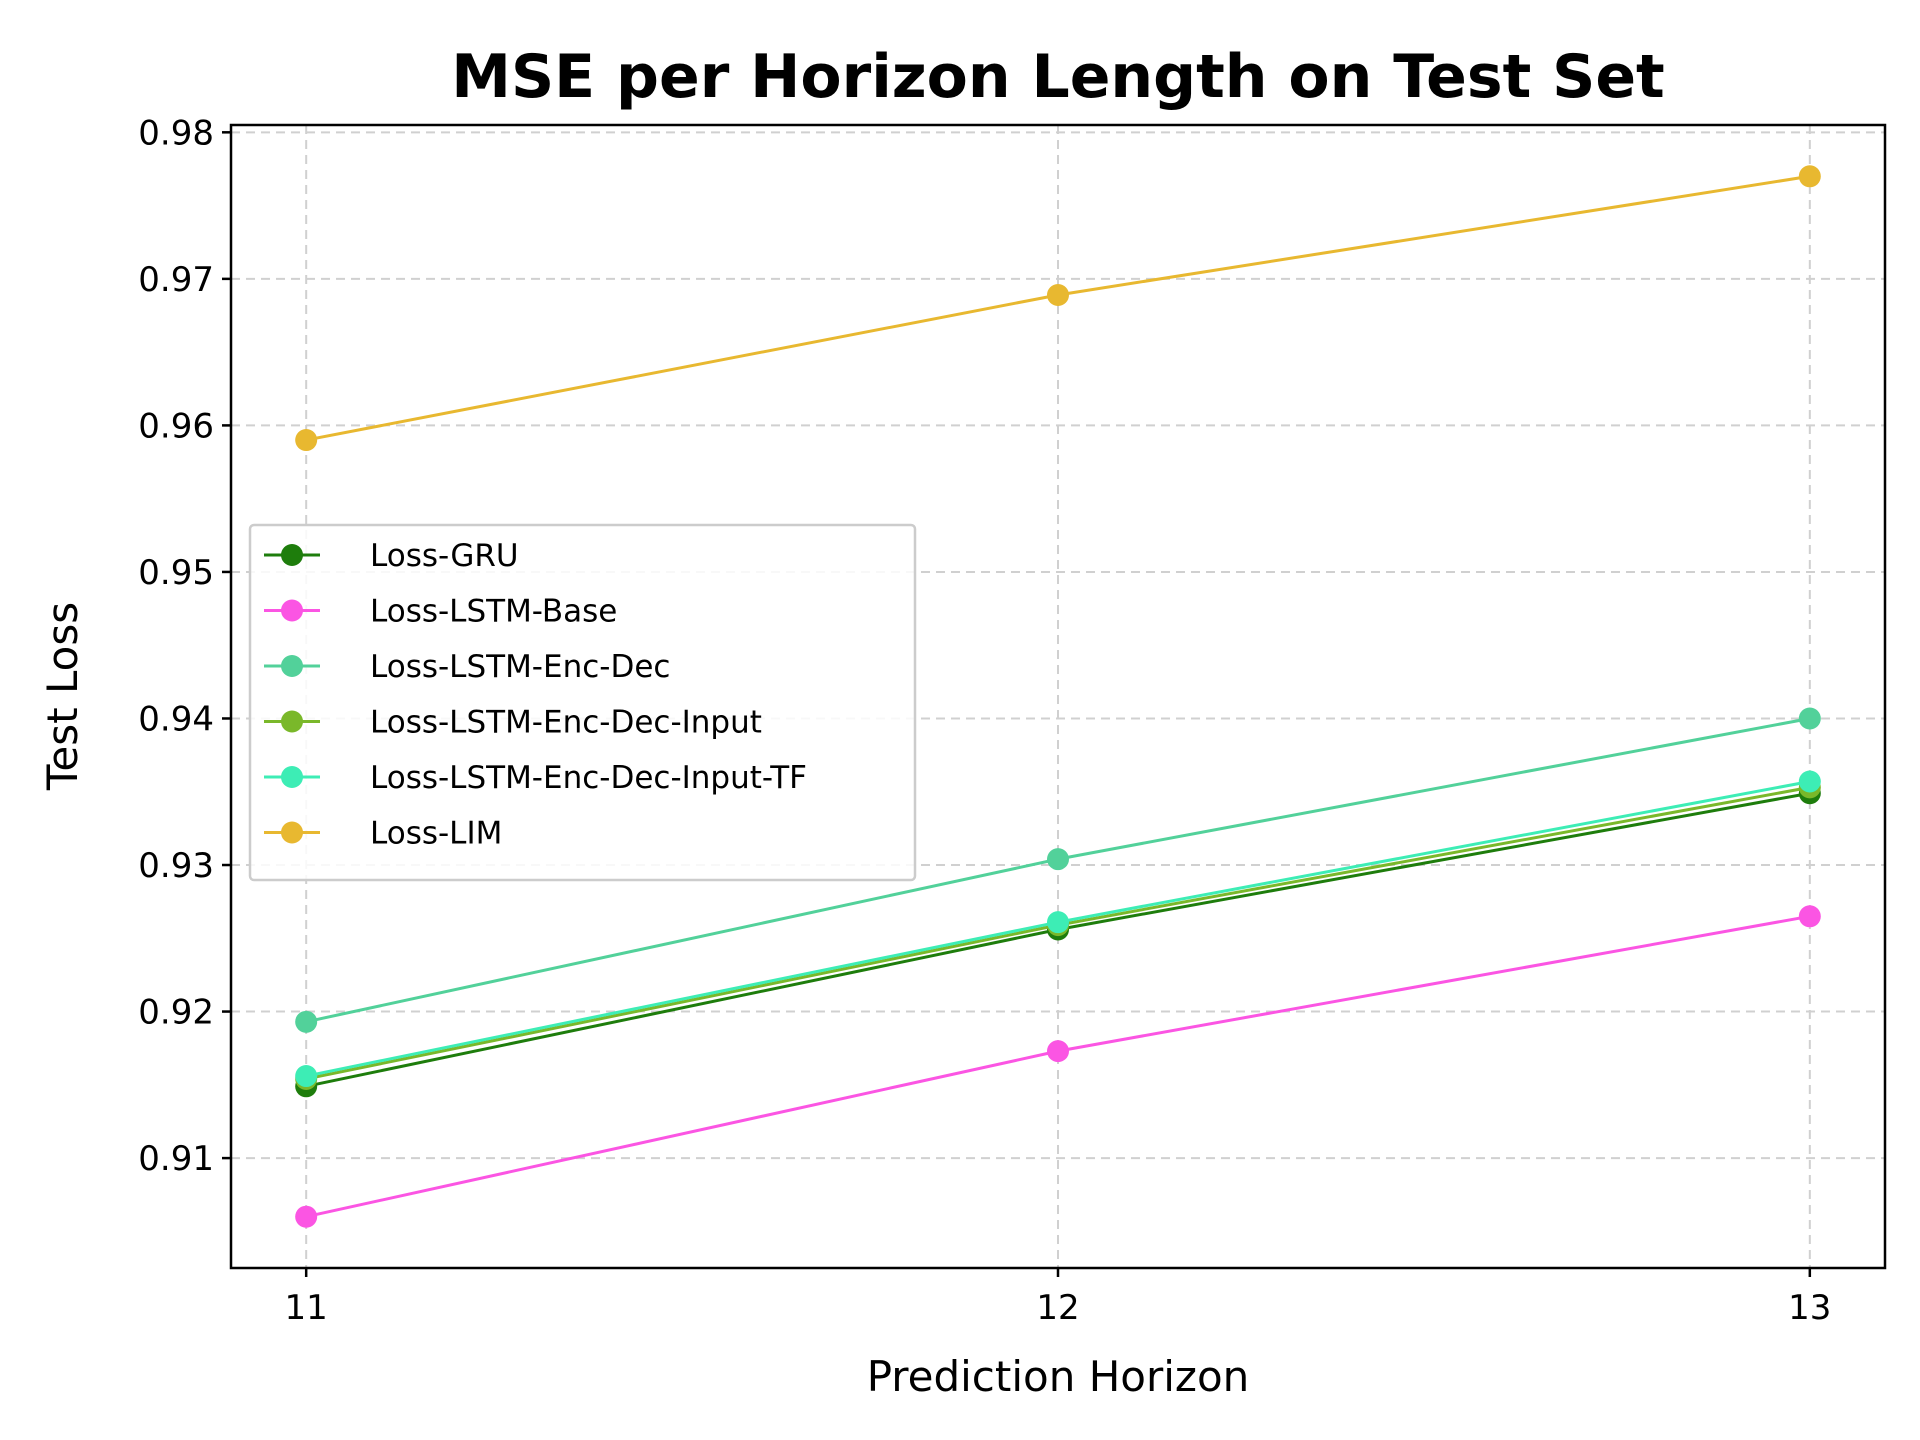  Describe the element at coordinates (588, 778) in the screenshot. I see `legend-label: Loss-LSTM-Enc-Dec-Input-TF` at that location.